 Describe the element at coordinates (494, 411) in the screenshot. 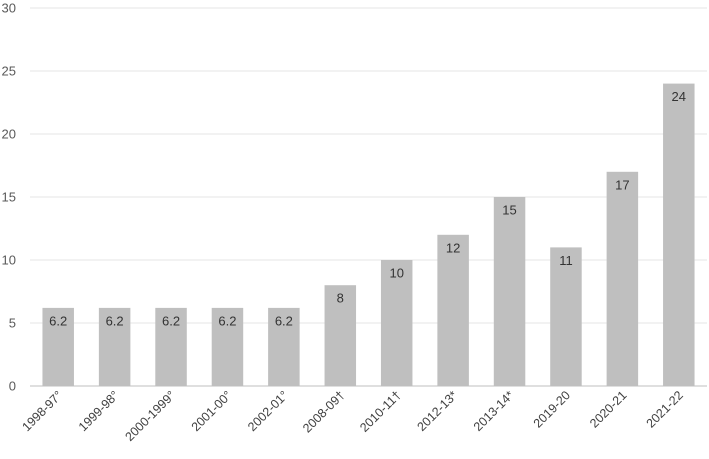

I see `x-tick-label: 2013-14*` at that location.